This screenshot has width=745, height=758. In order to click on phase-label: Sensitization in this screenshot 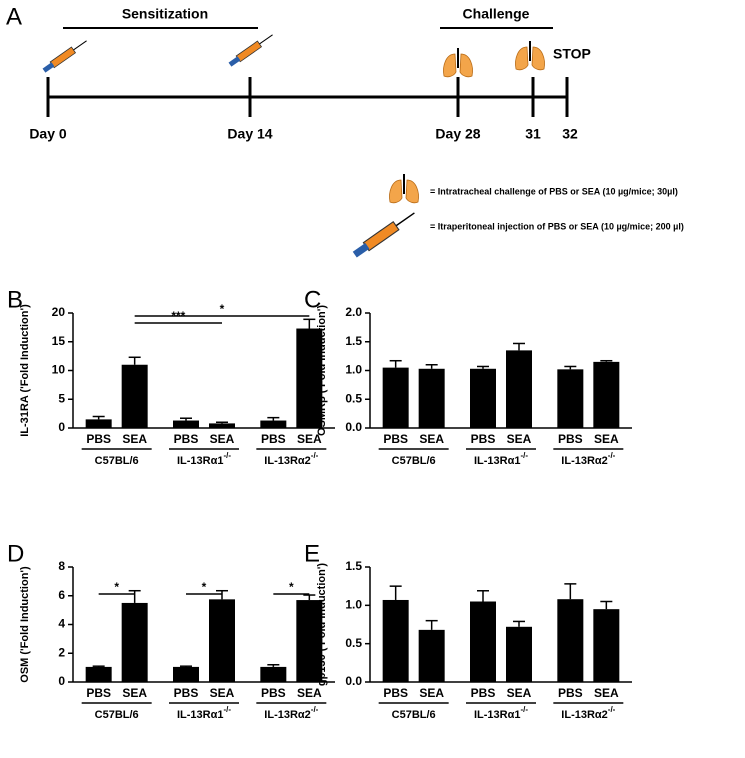, I will do `click(165, 14)`.